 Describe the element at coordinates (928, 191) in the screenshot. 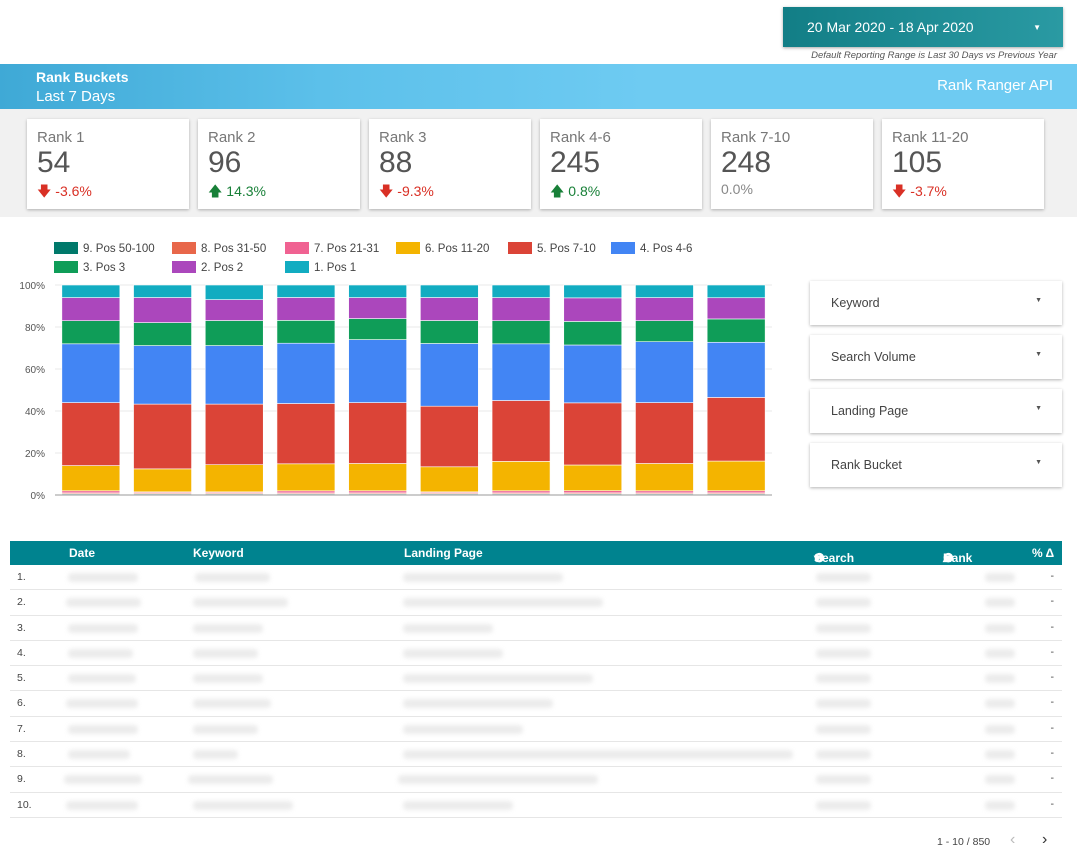

I see `scorecard-delta-value: -3.7%` at that location.